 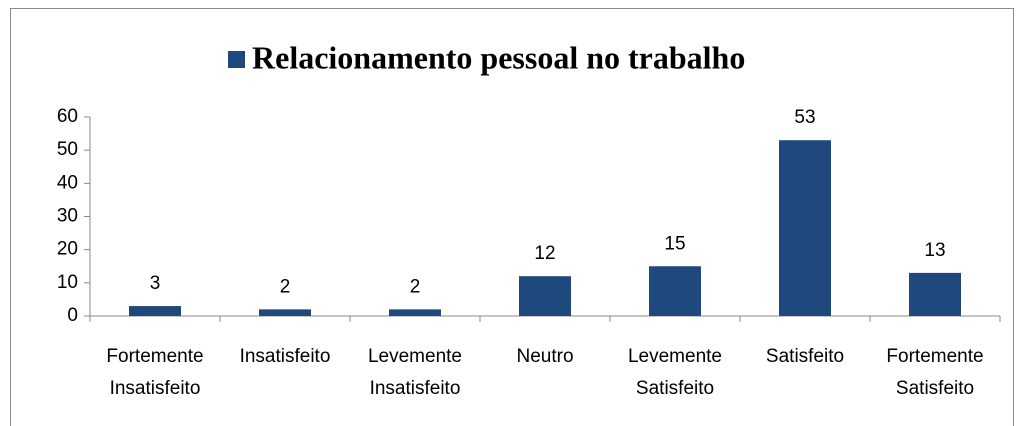 What do you see at coordinates (414, 372) in the screenshot?
I see `x-tick-label: Levemente Insatisfeito` at bounding box center [414, 372].